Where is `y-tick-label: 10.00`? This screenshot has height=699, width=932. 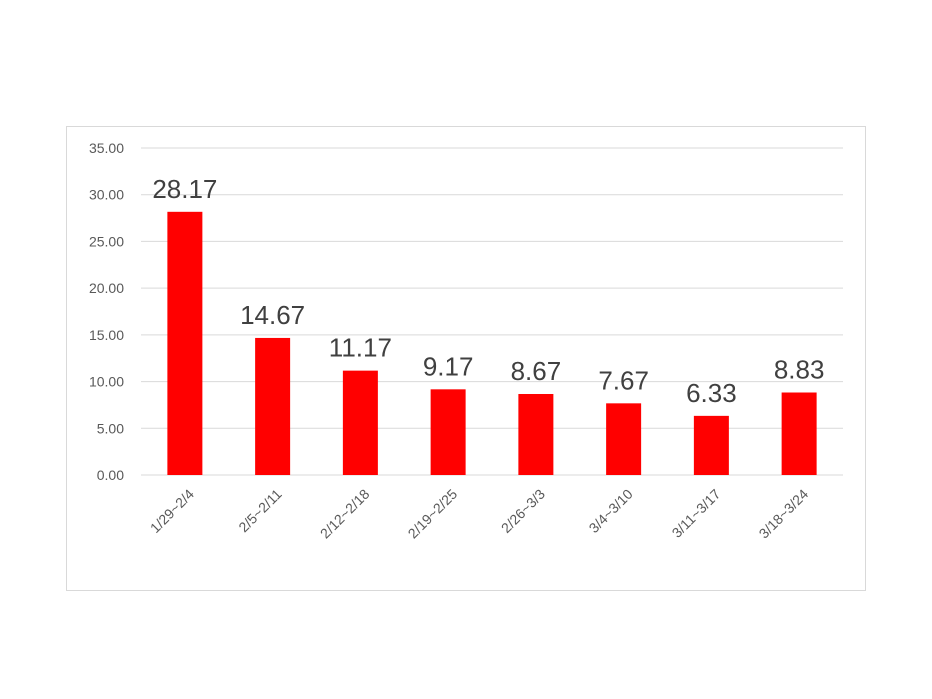
y-tick-label: 10.00 is located at coordinates (106, 382).